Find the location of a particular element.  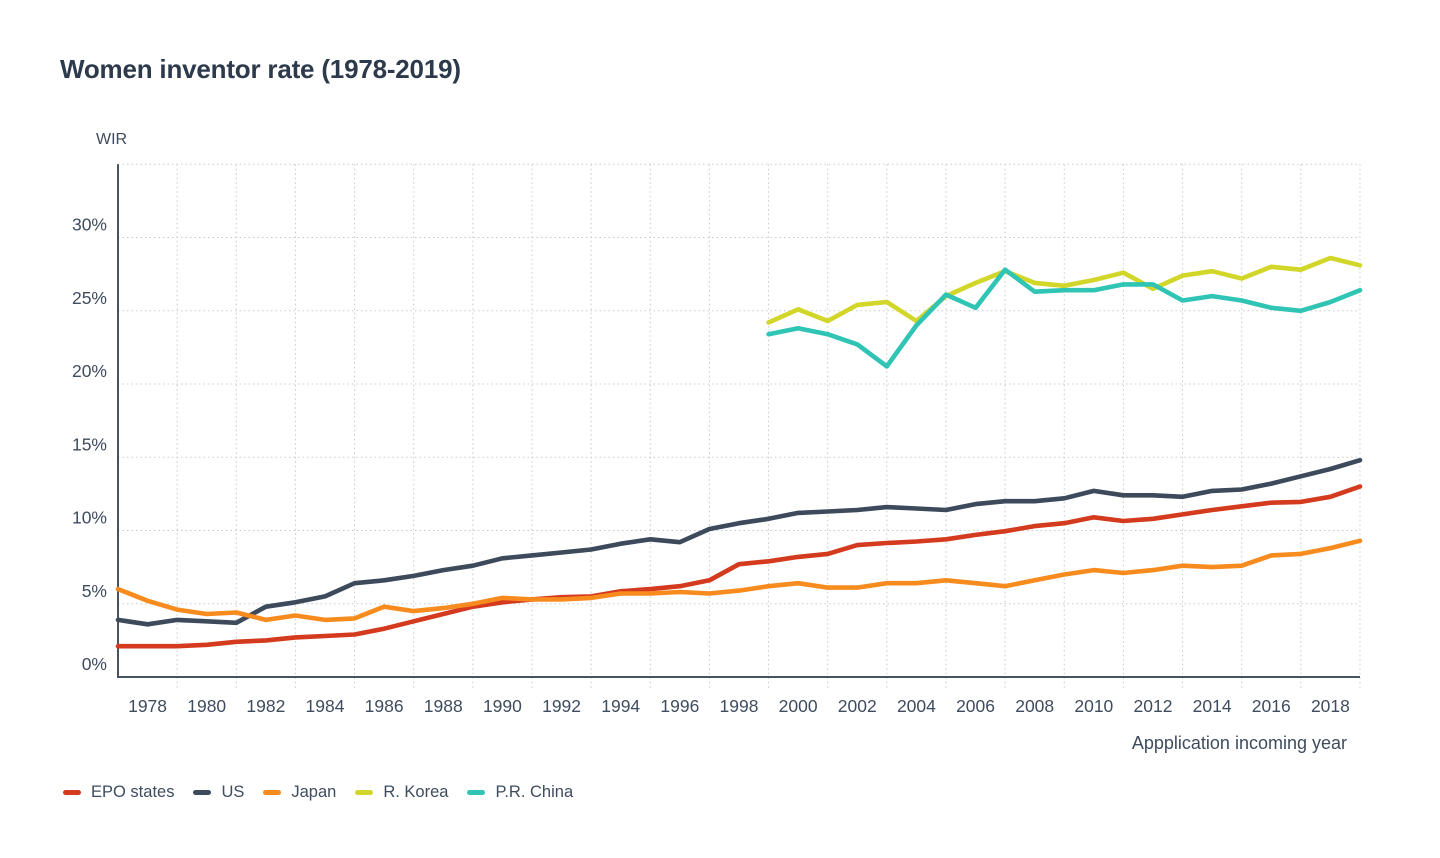

y-tick-label: 20% is located at coordinates (89, 371).